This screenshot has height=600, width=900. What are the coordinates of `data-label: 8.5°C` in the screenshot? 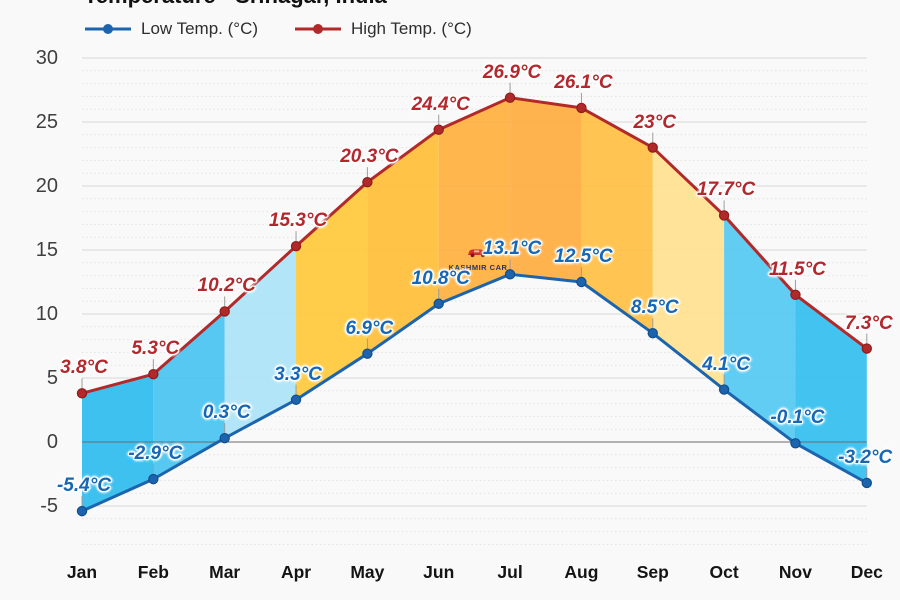 It's located at (654, 308).